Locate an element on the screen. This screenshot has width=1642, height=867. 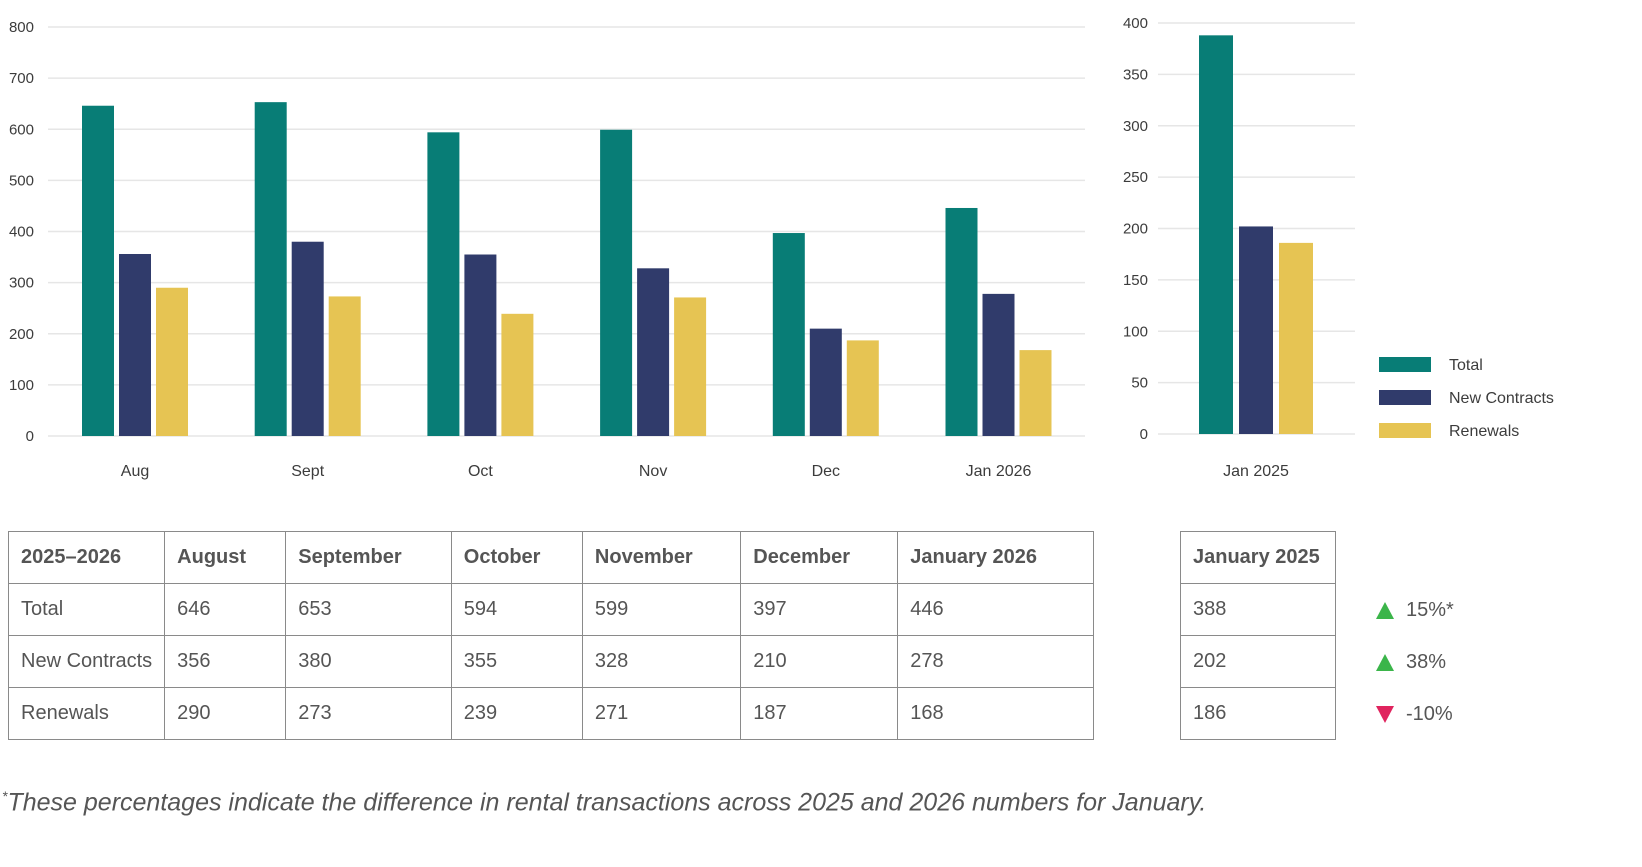
footnote-marker: * is located at coordinates (5, 796).